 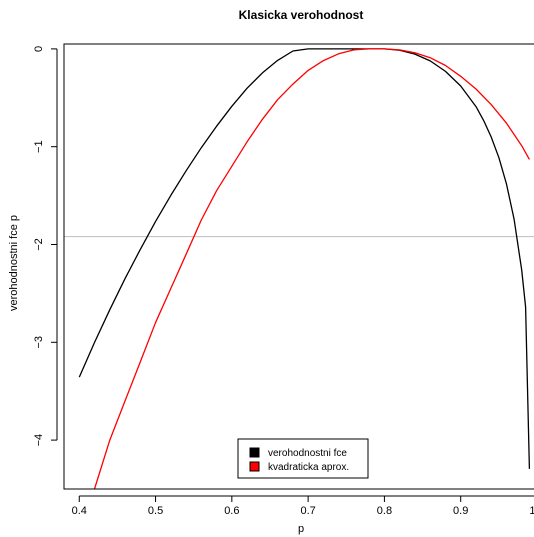 I want to click on legend-swatch-kvadraticka-aprox, so click(x=254, y=466).